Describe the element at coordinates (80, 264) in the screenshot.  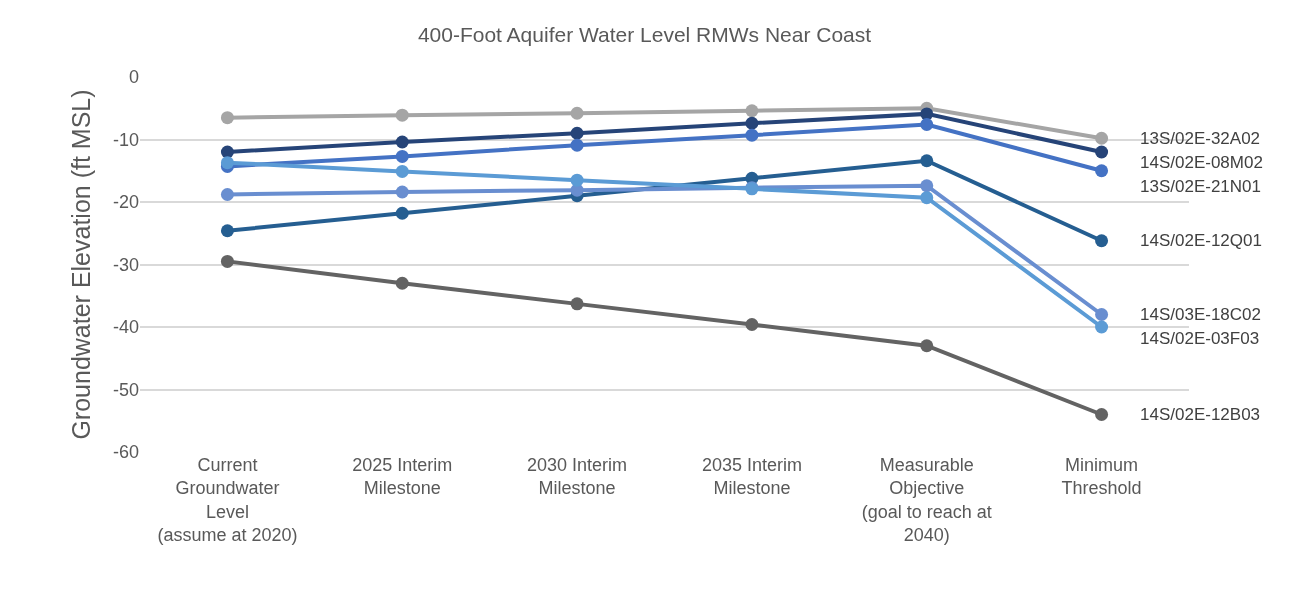
I see `y-axis-title: Groundwater Elevation (ft MSL)` at that location.